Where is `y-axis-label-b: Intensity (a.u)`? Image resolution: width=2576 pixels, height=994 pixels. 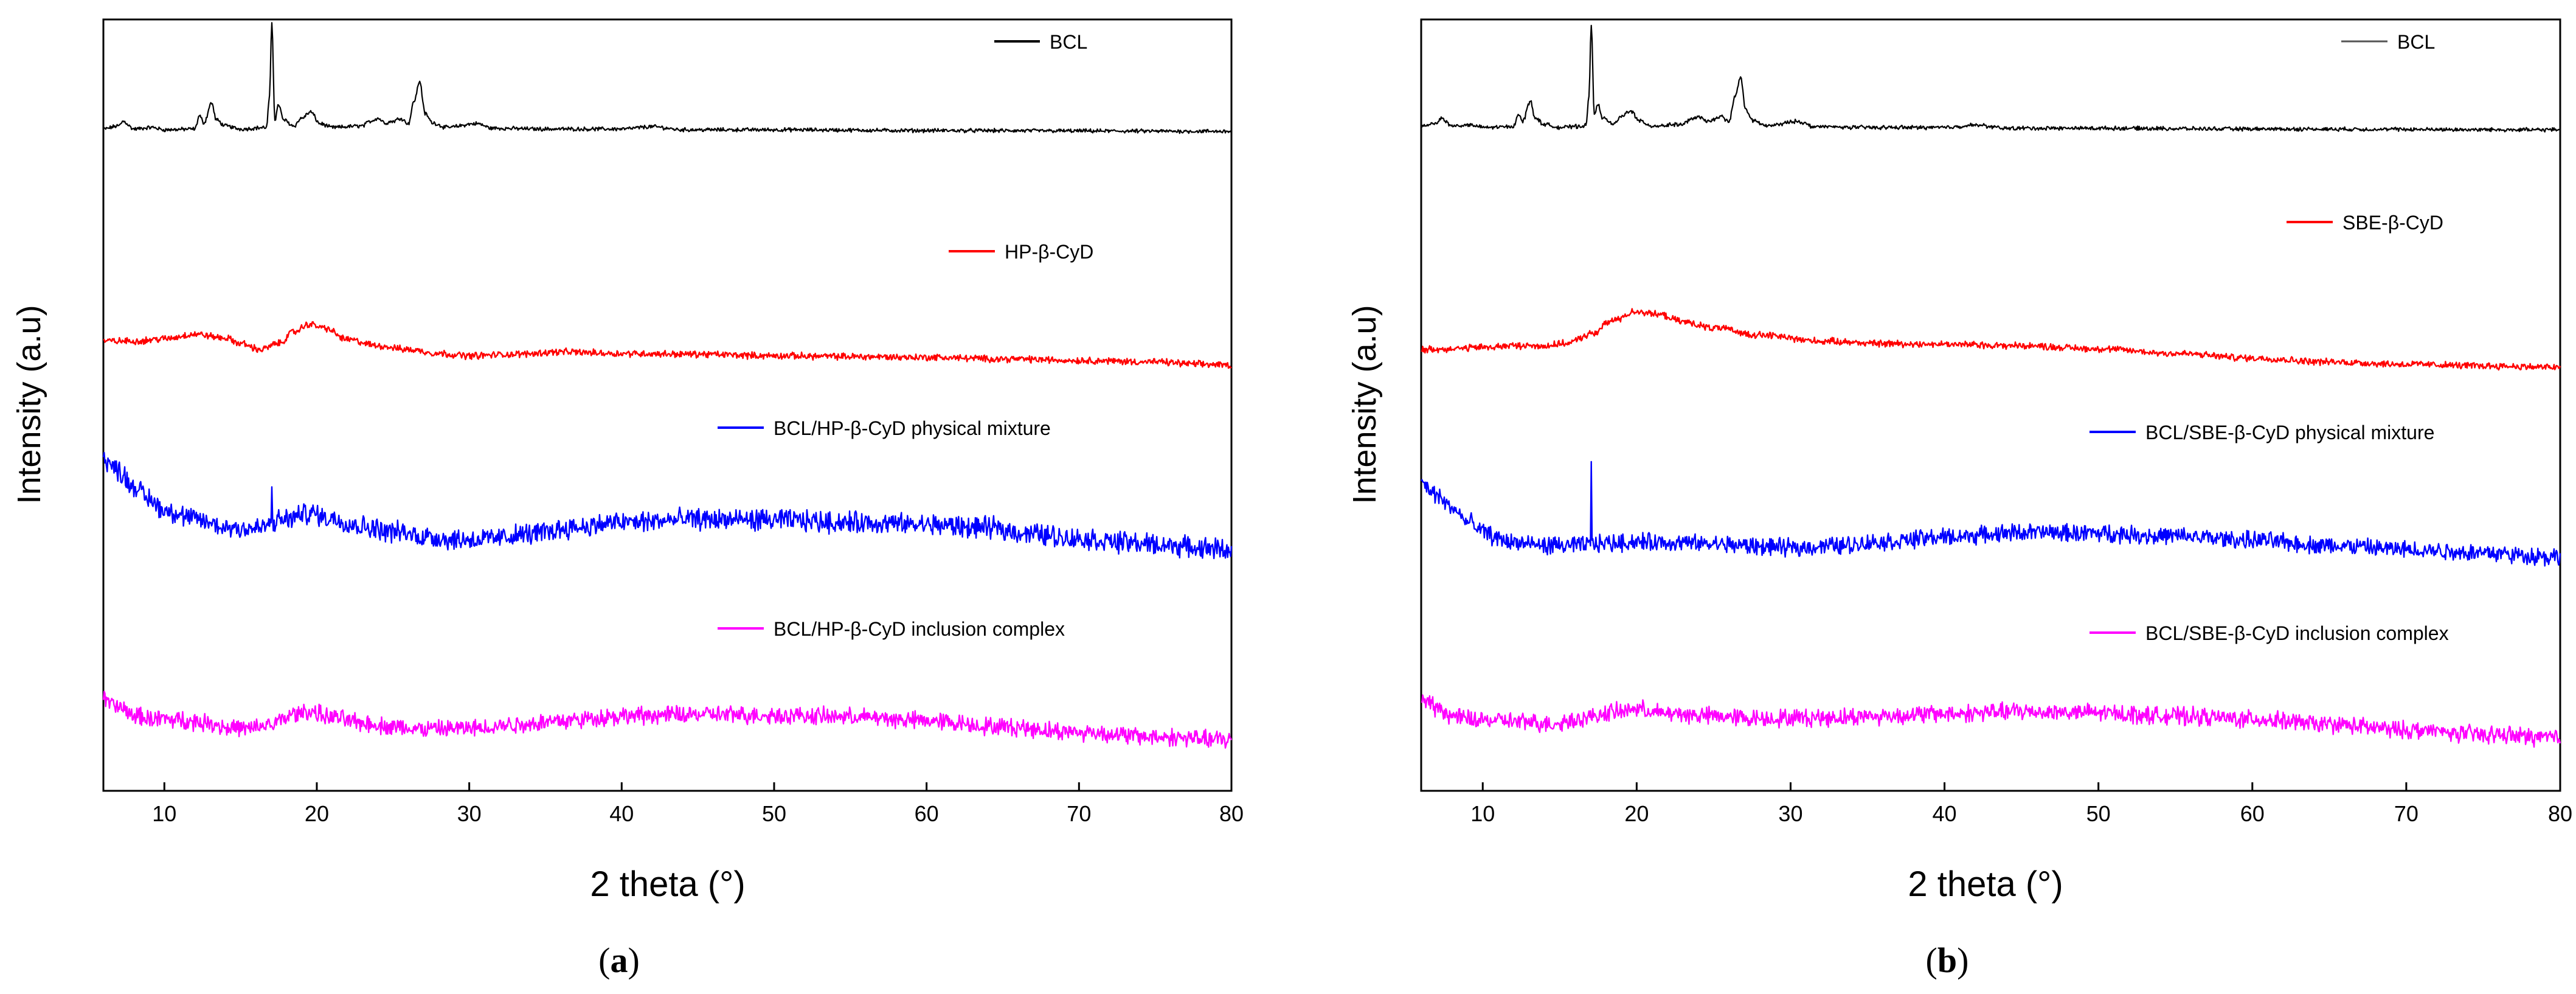
y-axis-label-b: Intensity (a.u) is located at coordinates (1364, 404).